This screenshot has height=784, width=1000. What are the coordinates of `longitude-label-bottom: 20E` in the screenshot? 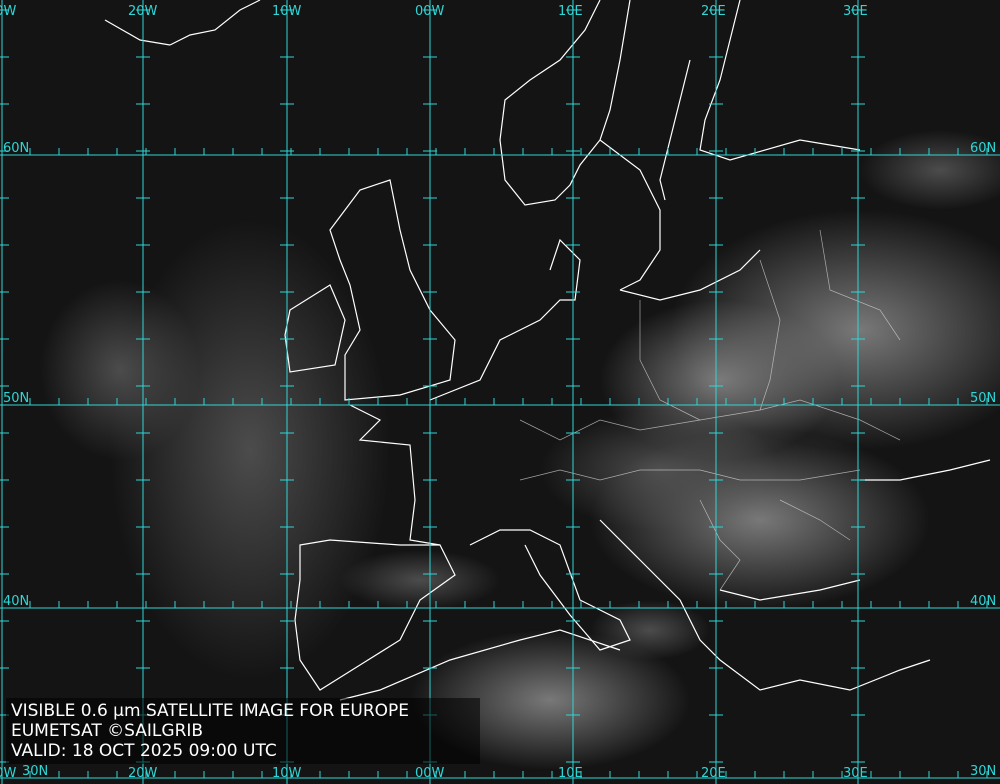 It's located at (713, 773).